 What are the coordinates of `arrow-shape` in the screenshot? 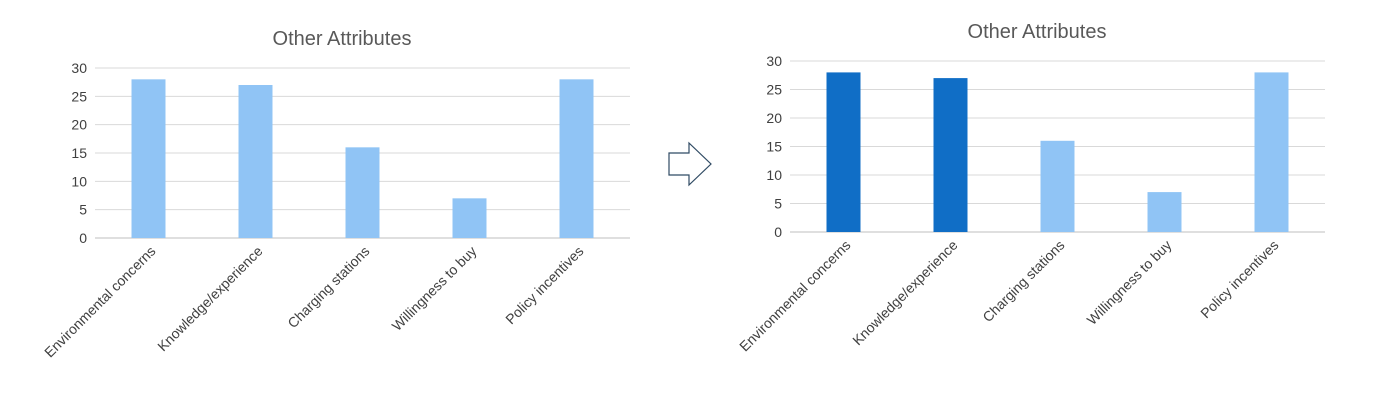 It's located at (690, 164).